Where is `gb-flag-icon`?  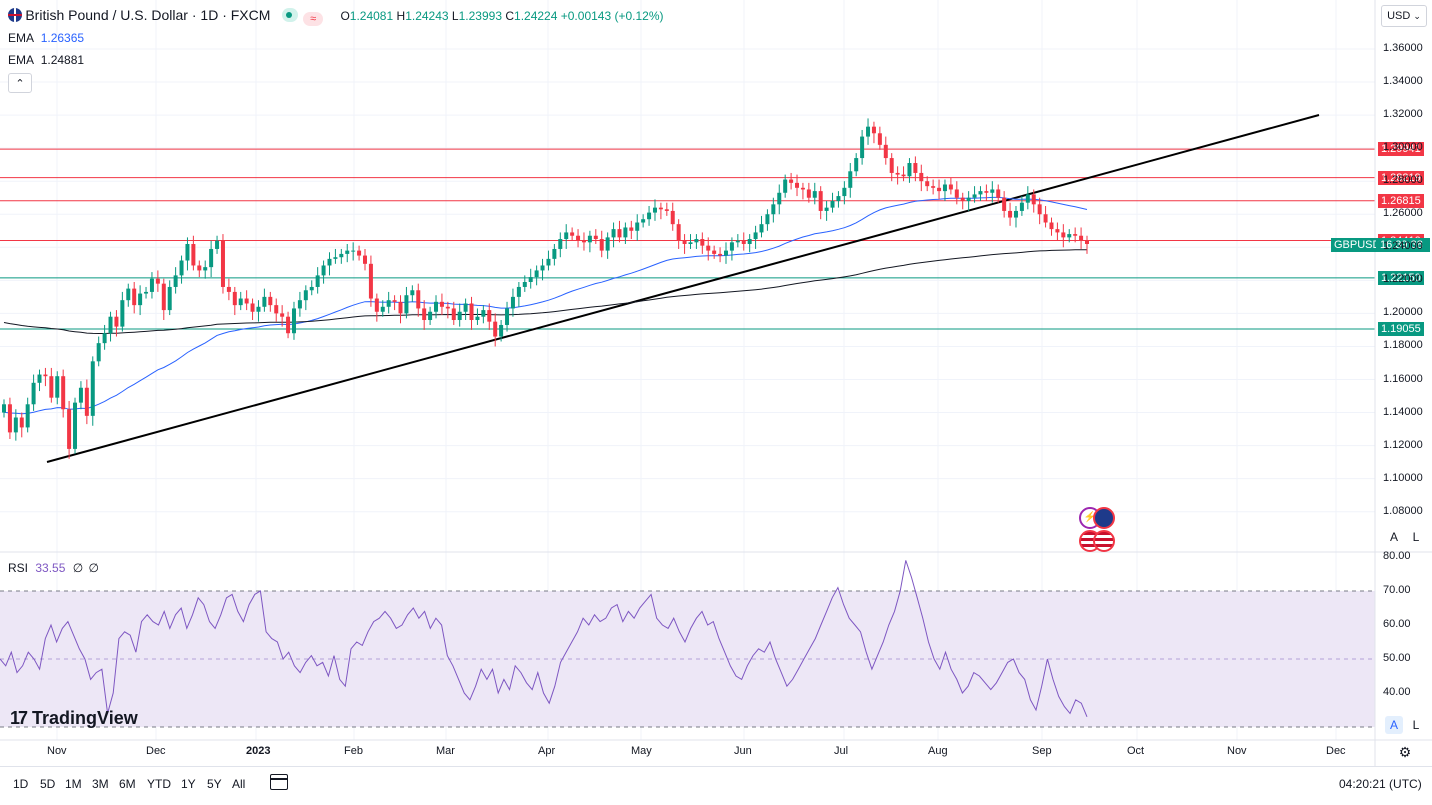
gb-flag-icon is located at coordinates (1104, 518).